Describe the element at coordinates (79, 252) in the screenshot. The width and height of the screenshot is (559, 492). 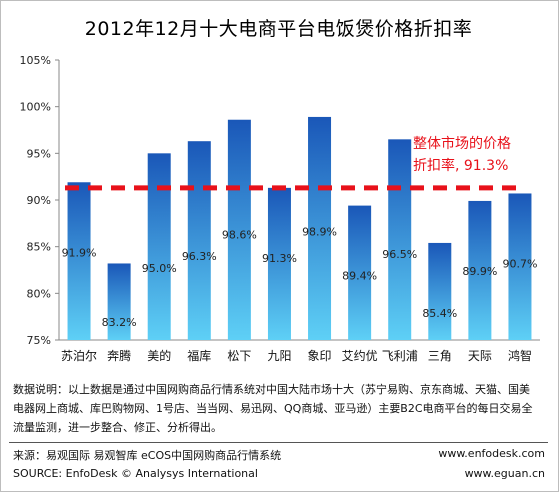
I see `data-label: 91.9%` at that location.